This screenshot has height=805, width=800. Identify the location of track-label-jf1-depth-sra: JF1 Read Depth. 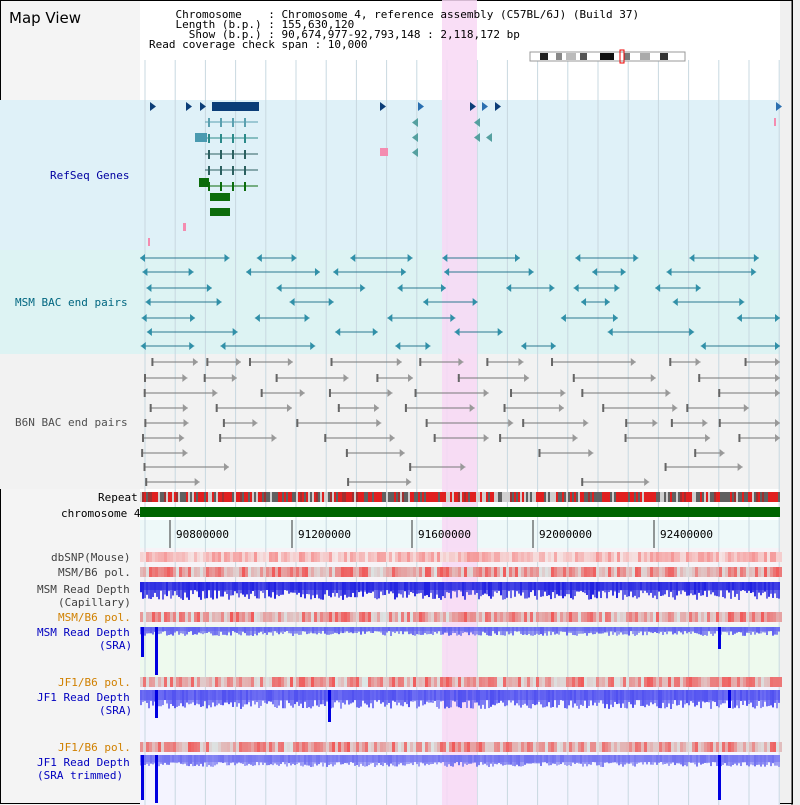
(83, 697).